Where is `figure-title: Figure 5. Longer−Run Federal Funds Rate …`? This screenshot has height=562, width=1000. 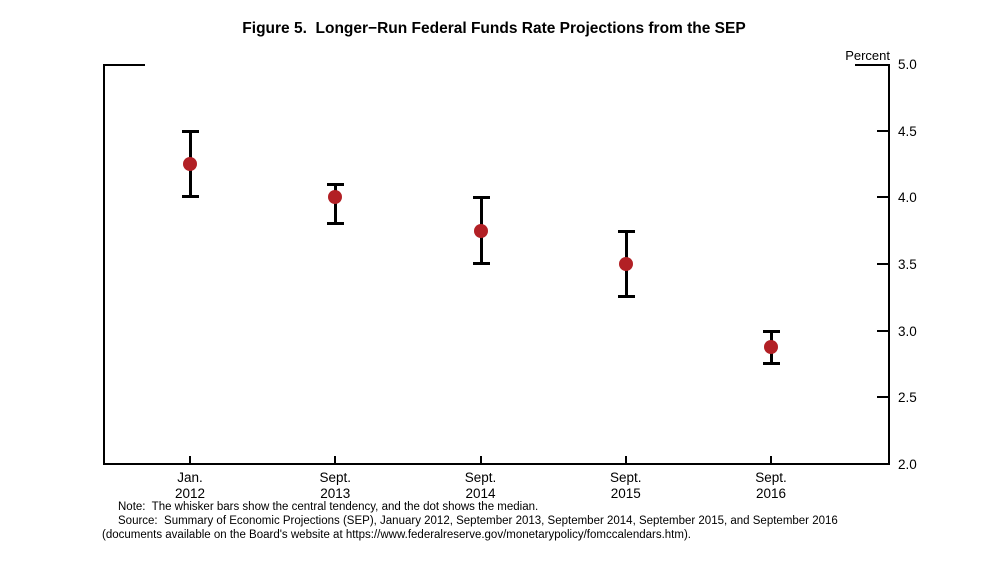
figure-title: Figure 5. Longer−Run Federal Funds Rate … is located at coordinates (494, 28).